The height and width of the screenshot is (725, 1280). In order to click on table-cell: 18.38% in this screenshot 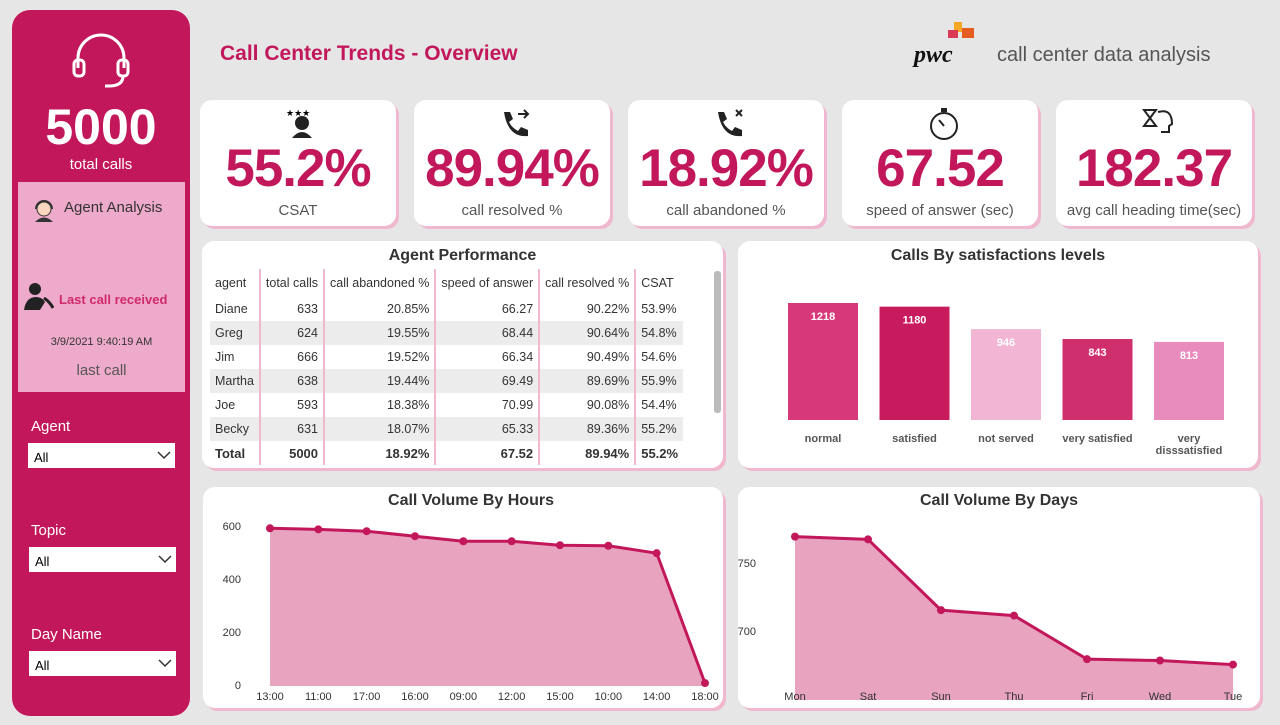, I will do `click(380, 405)`.